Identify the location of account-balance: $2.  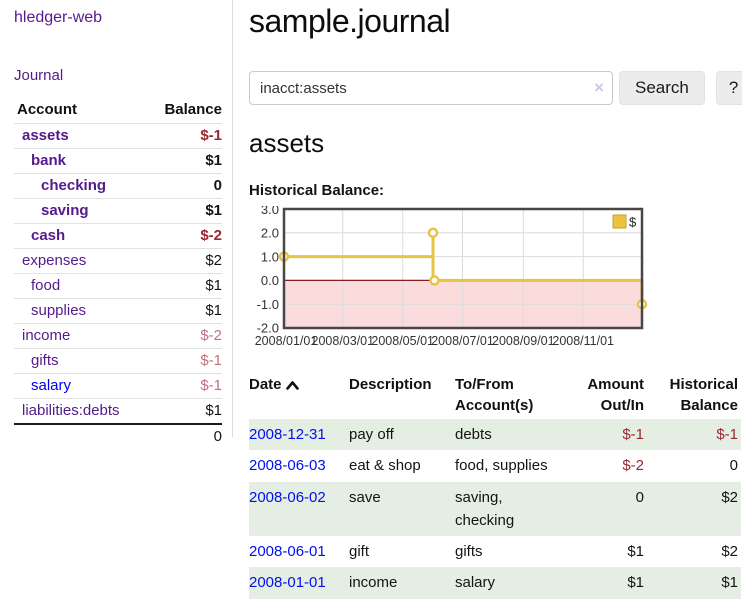
(185, 261).